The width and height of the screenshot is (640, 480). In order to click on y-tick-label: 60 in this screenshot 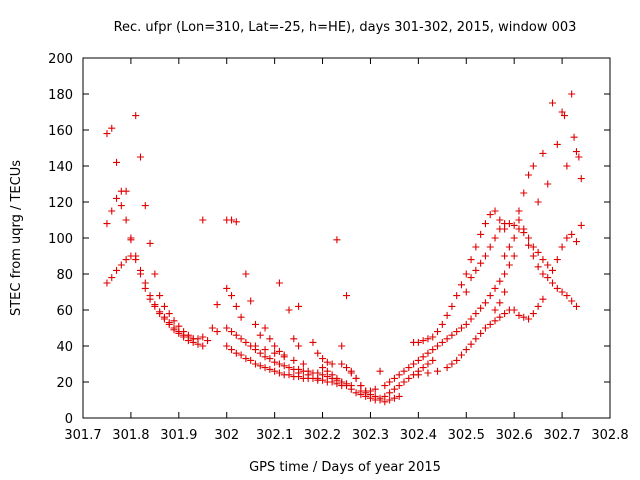, I will do `click(64, 311)`.